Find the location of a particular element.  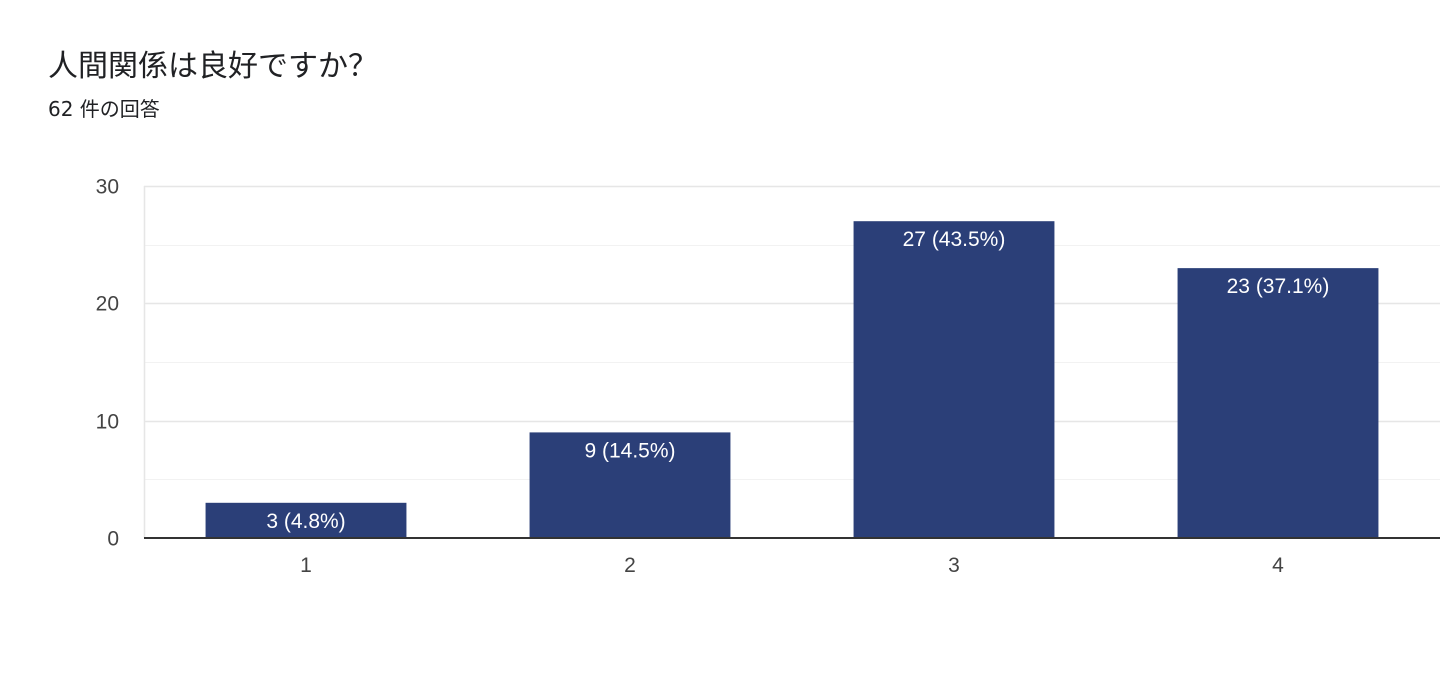

y-tick-label: 0 is located at coordinates (113, 539).